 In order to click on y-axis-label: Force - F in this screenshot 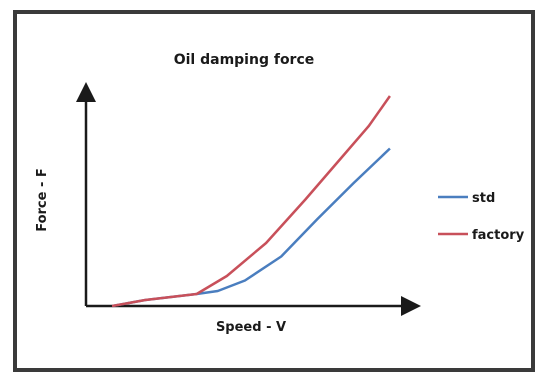, I will do `click(42, 200)`.